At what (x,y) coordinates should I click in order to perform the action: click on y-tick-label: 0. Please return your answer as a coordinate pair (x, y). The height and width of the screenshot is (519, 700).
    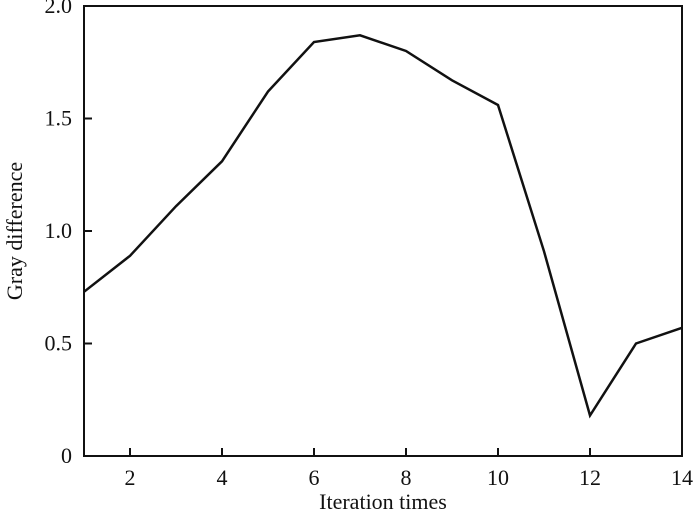
    Looking at the image, I should click on (66, 455).